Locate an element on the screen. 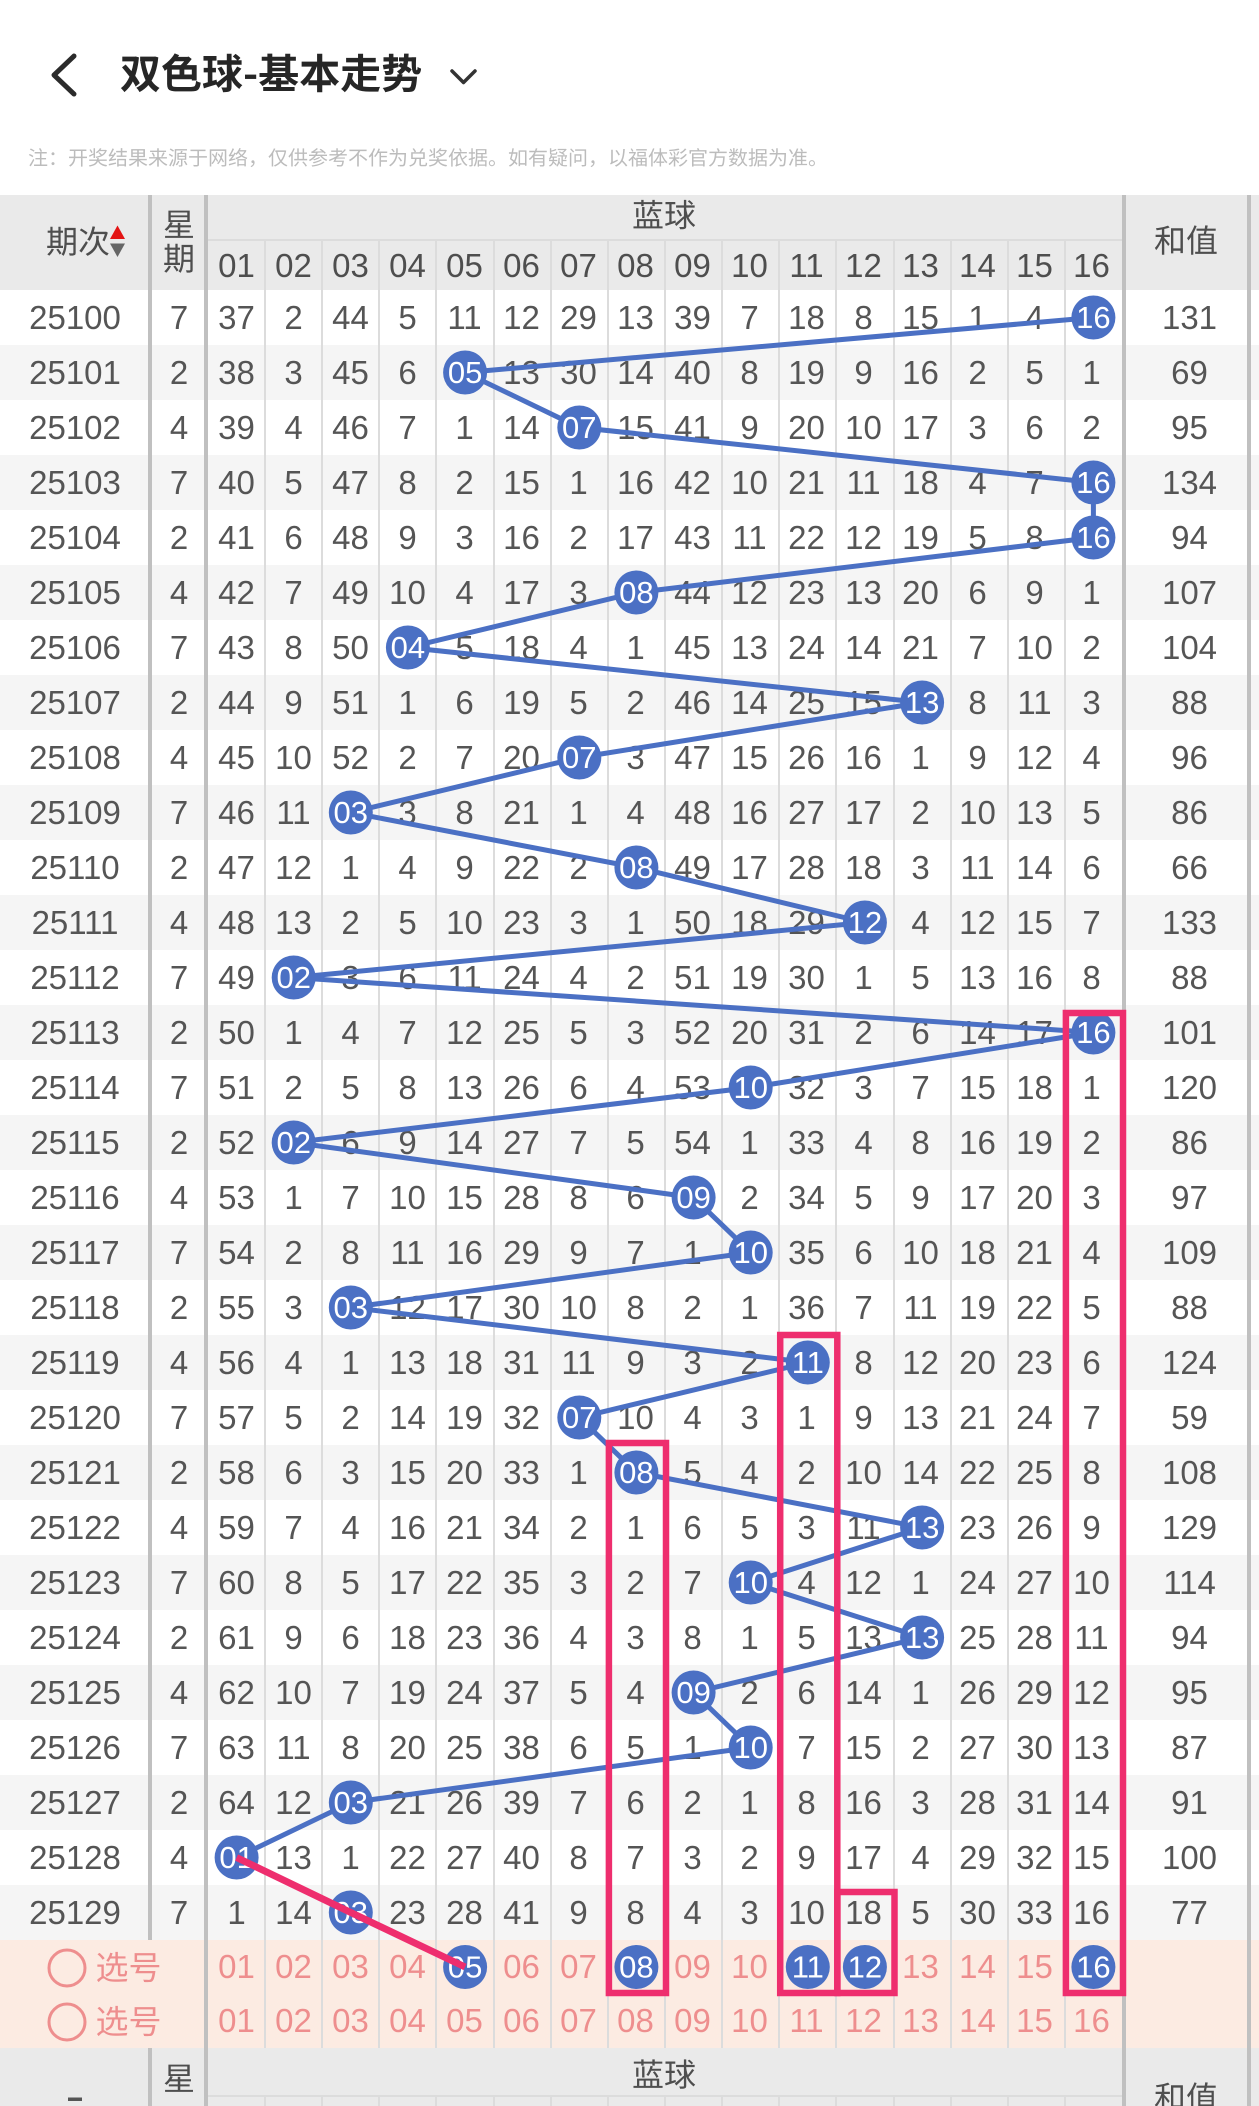  svg-text: 04 is located at coordinates (408, 647).